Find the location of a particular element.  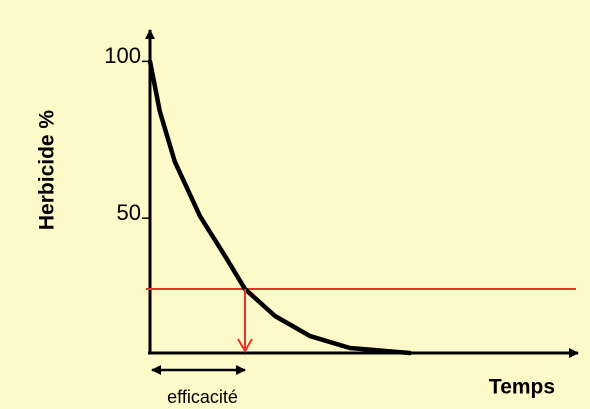

y-tick-label: 50 is located at coordinates (129, 212).